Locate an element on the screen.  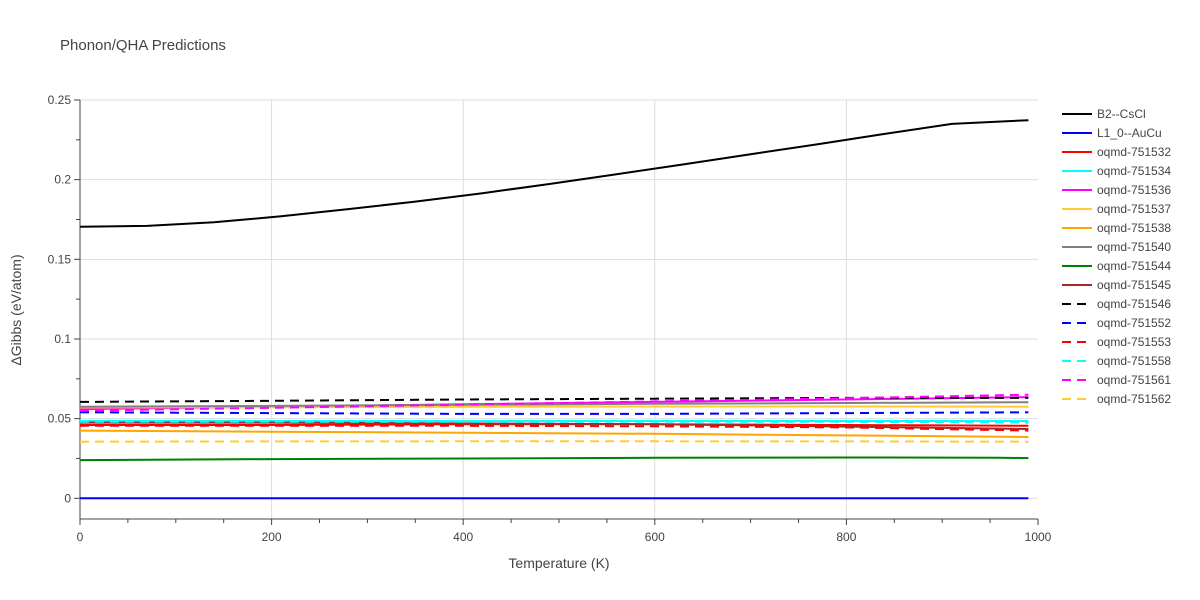
legend-label: oqmd-751538 is located at coordinates (1134, 228).